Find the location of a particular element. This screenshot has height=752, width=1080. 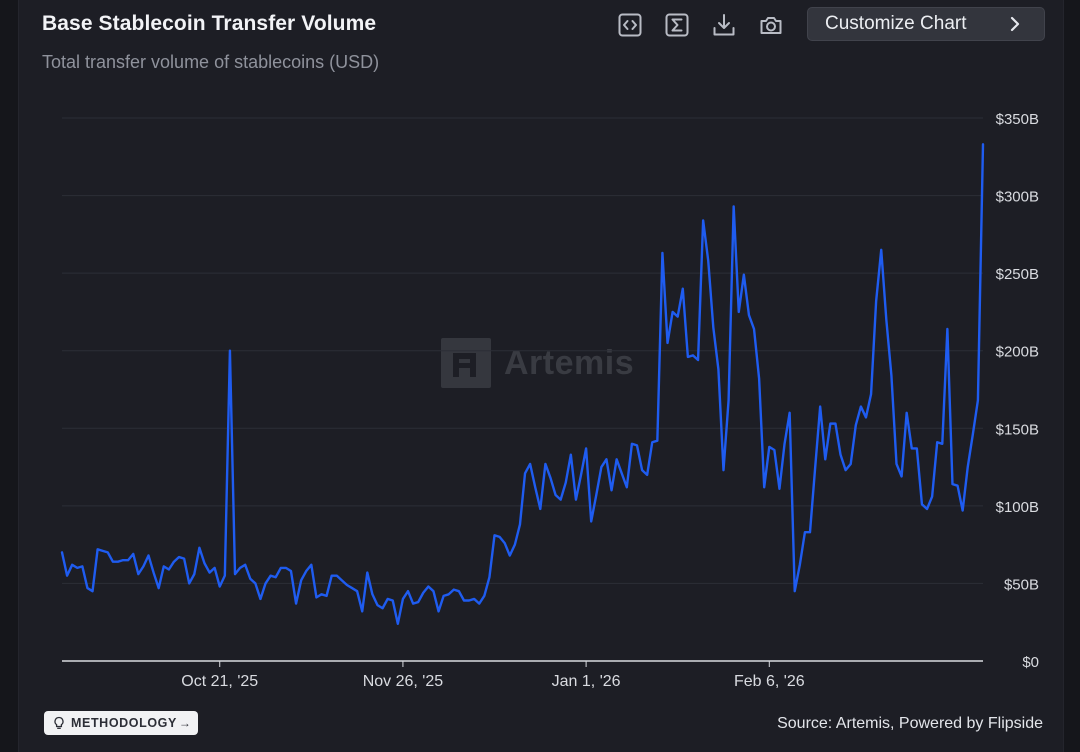

artemis-watermark: Artemis is located at coordinates (537, 363).